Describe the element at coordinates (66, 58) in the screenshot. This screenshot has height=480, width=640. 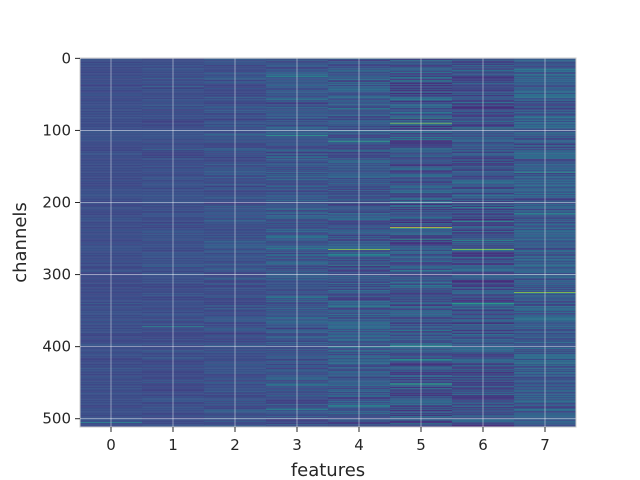
I see `y-tick-label: 0` at that location.